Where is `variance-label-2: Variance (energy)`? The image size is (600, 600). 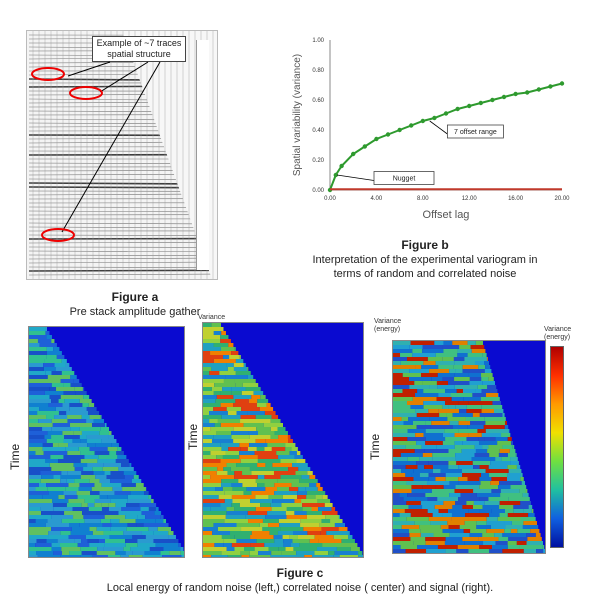
variance-label-2: Variance (energy) is located at coordinates (388, 325).